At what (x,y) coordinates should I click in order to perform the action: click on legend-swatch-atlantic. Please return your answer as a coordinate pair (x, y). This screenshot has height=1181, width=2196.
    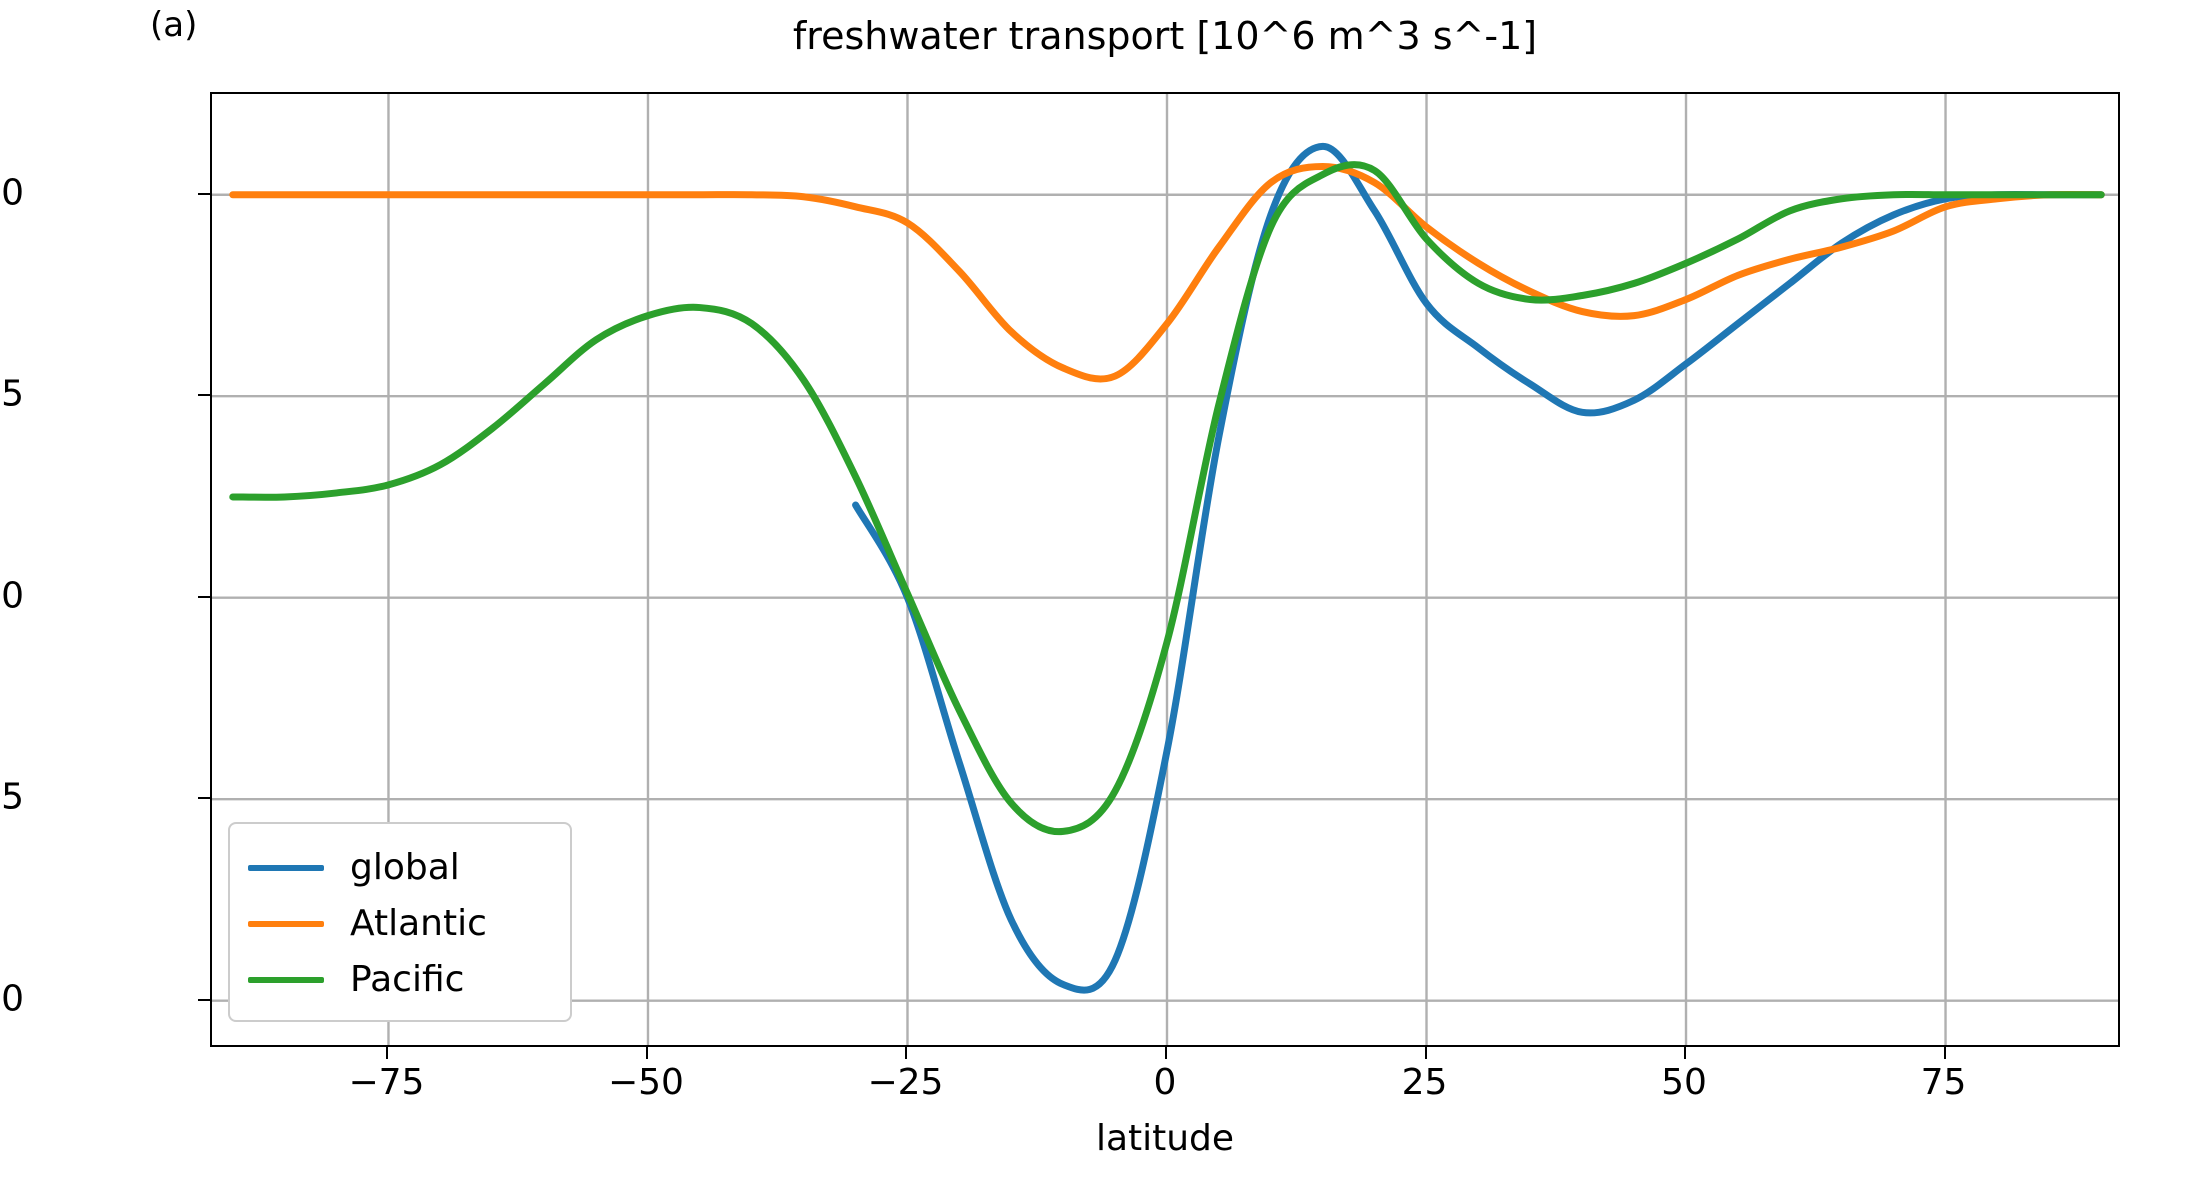
    Looking at the image, I should click on (286, 924).